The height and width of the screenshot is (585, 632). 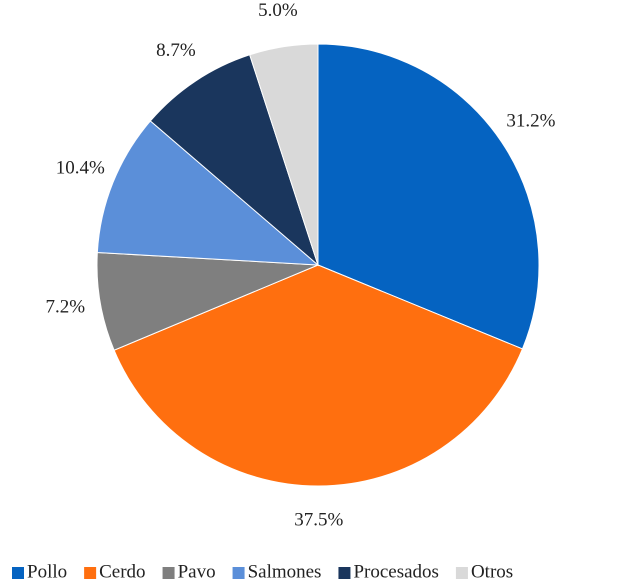 I want to click on data-label: 7.2%, so click(x=66, y=307).